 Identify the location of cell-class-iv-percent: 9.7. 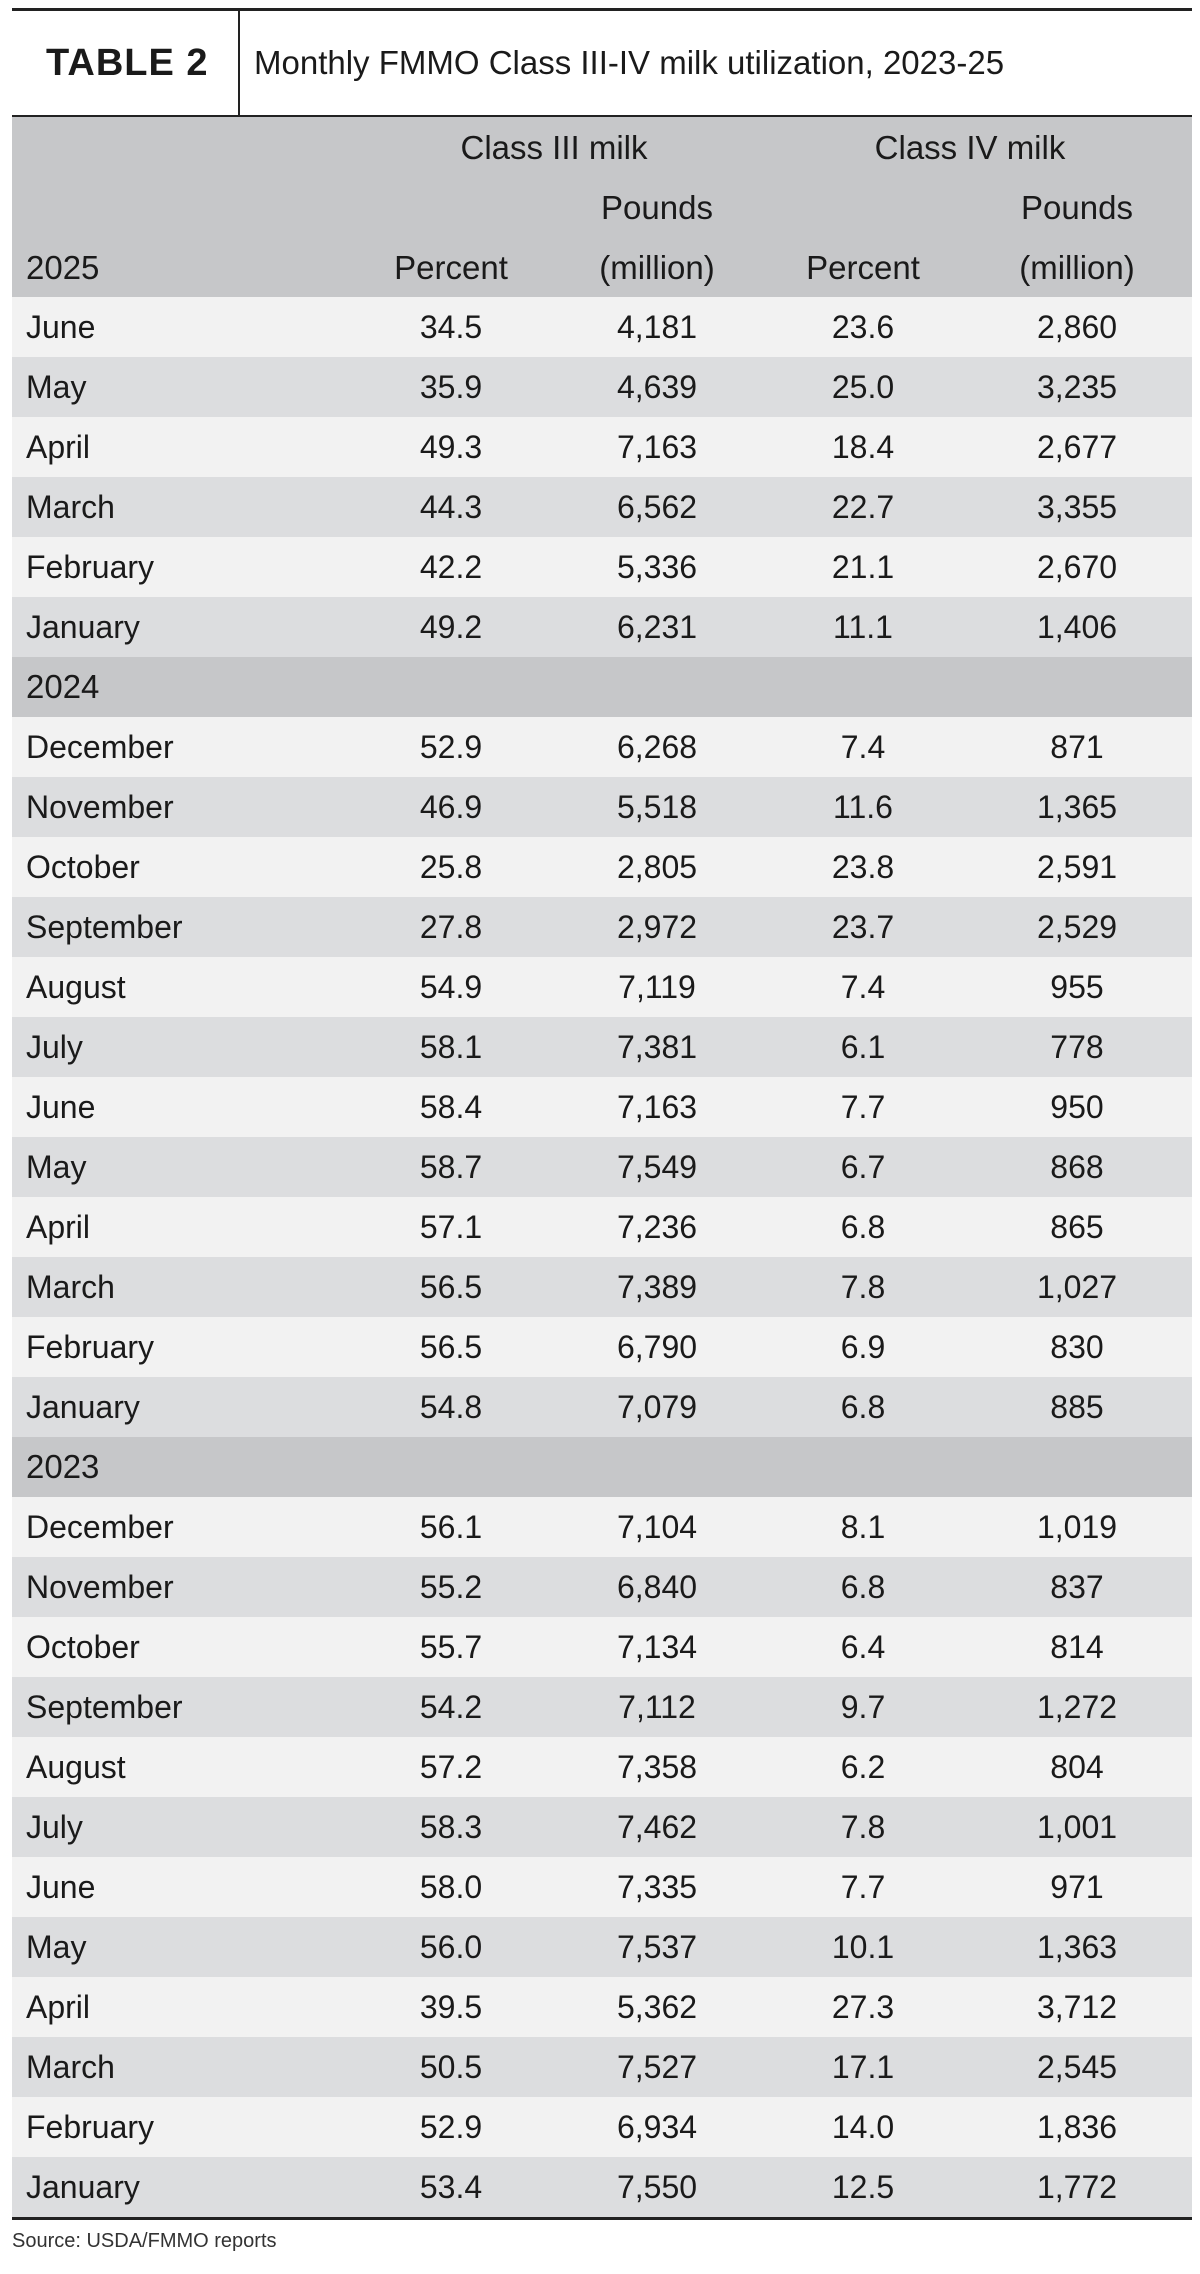
(863, 1706).